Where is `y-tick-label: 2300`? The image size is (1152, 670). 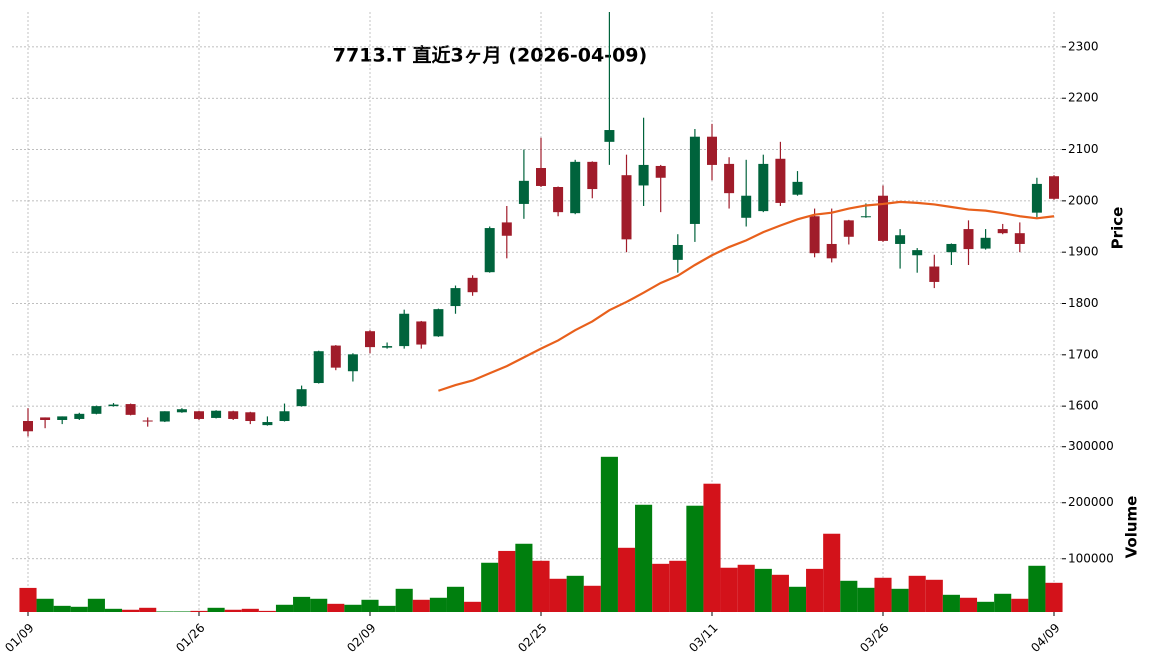
y-tick-label: 2300 is located at coordinates (1083, 46).